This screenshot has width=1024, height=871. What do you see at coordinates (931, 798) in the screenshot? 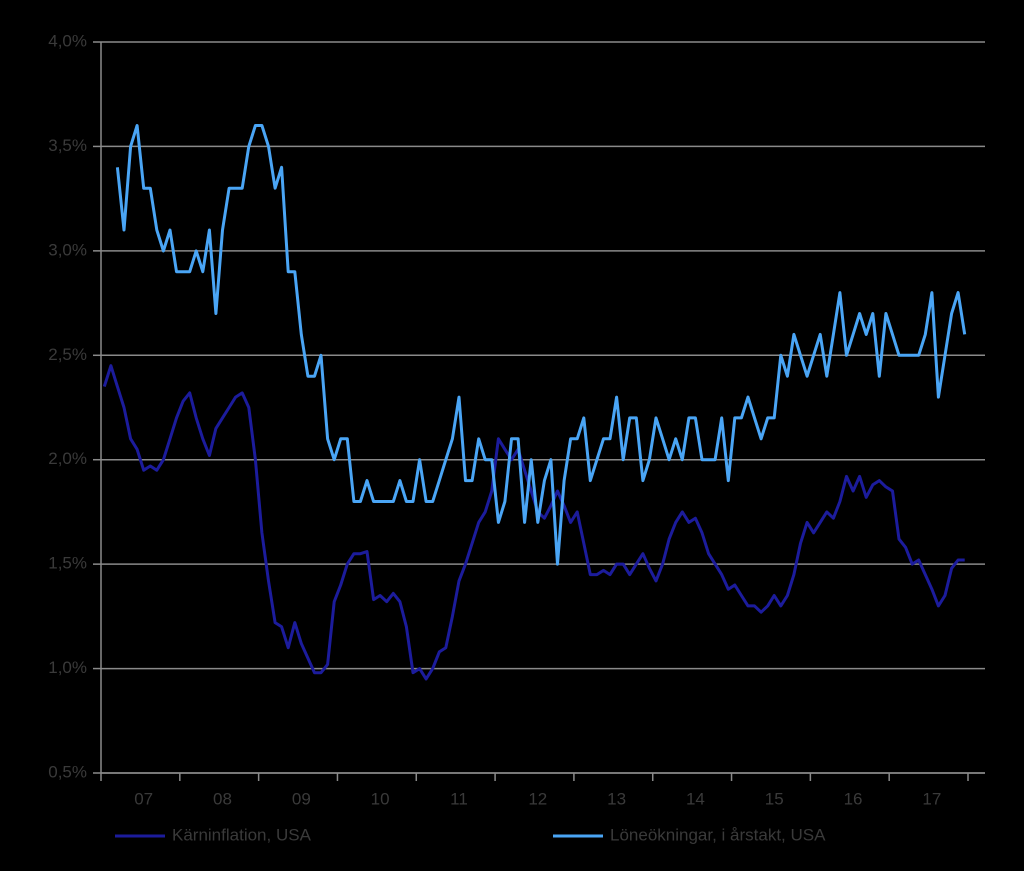
I see `x-tick-label: 17` at bounding box center [931, 798].